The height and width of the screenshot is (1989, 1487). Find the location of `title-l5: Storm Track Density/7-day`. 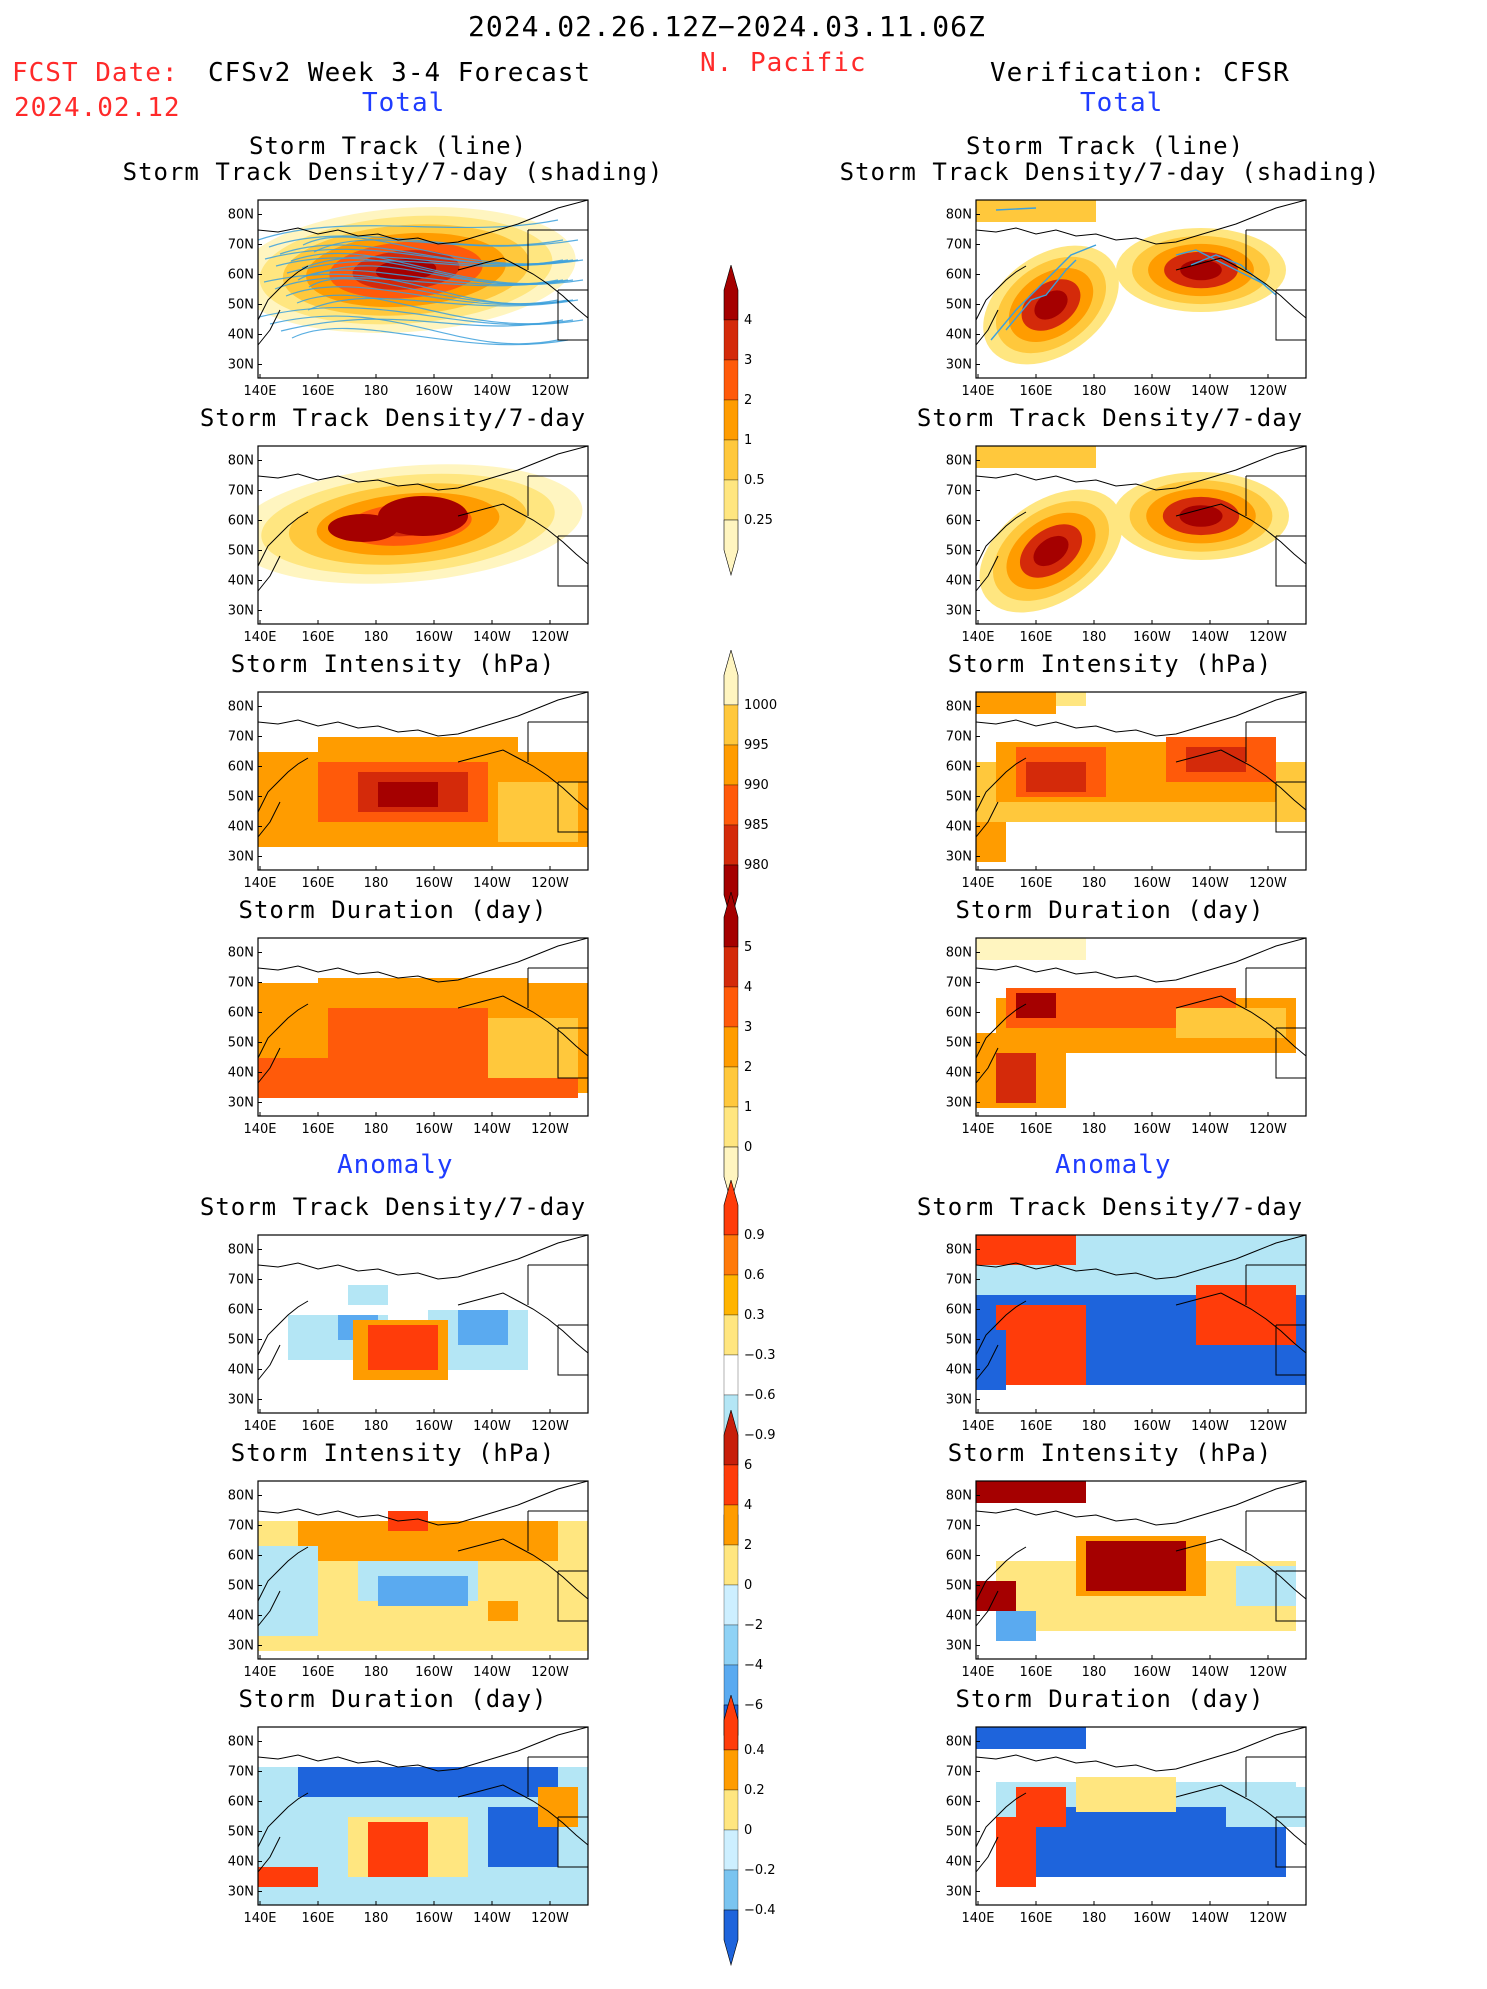

title-l5: Storm Track Density/7-day is located at coordinates (393, 1207).